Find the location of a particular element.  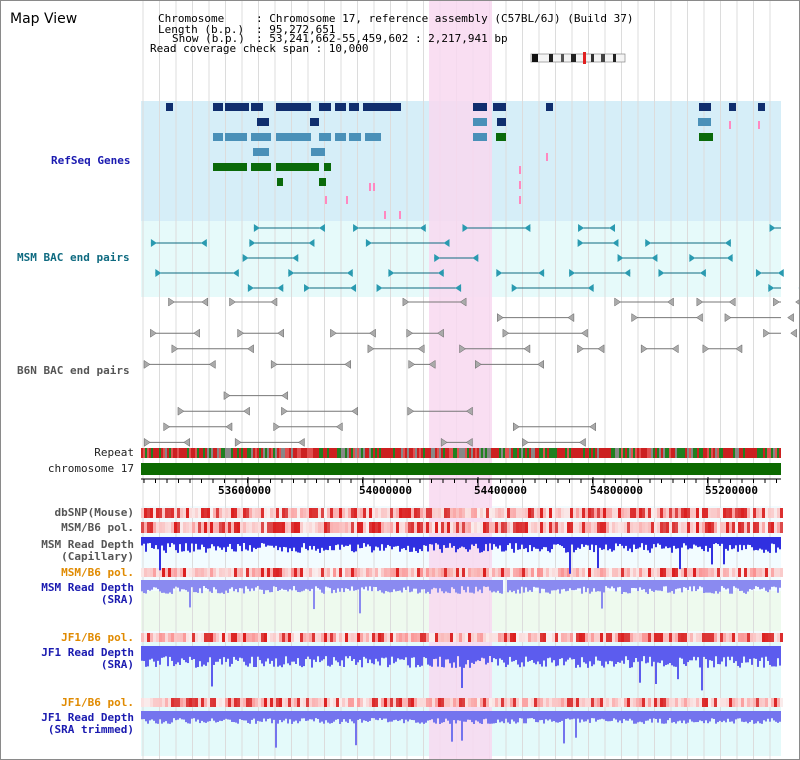

track-label-refseq: RefSeq Genes is located at coordinates (91, 160).